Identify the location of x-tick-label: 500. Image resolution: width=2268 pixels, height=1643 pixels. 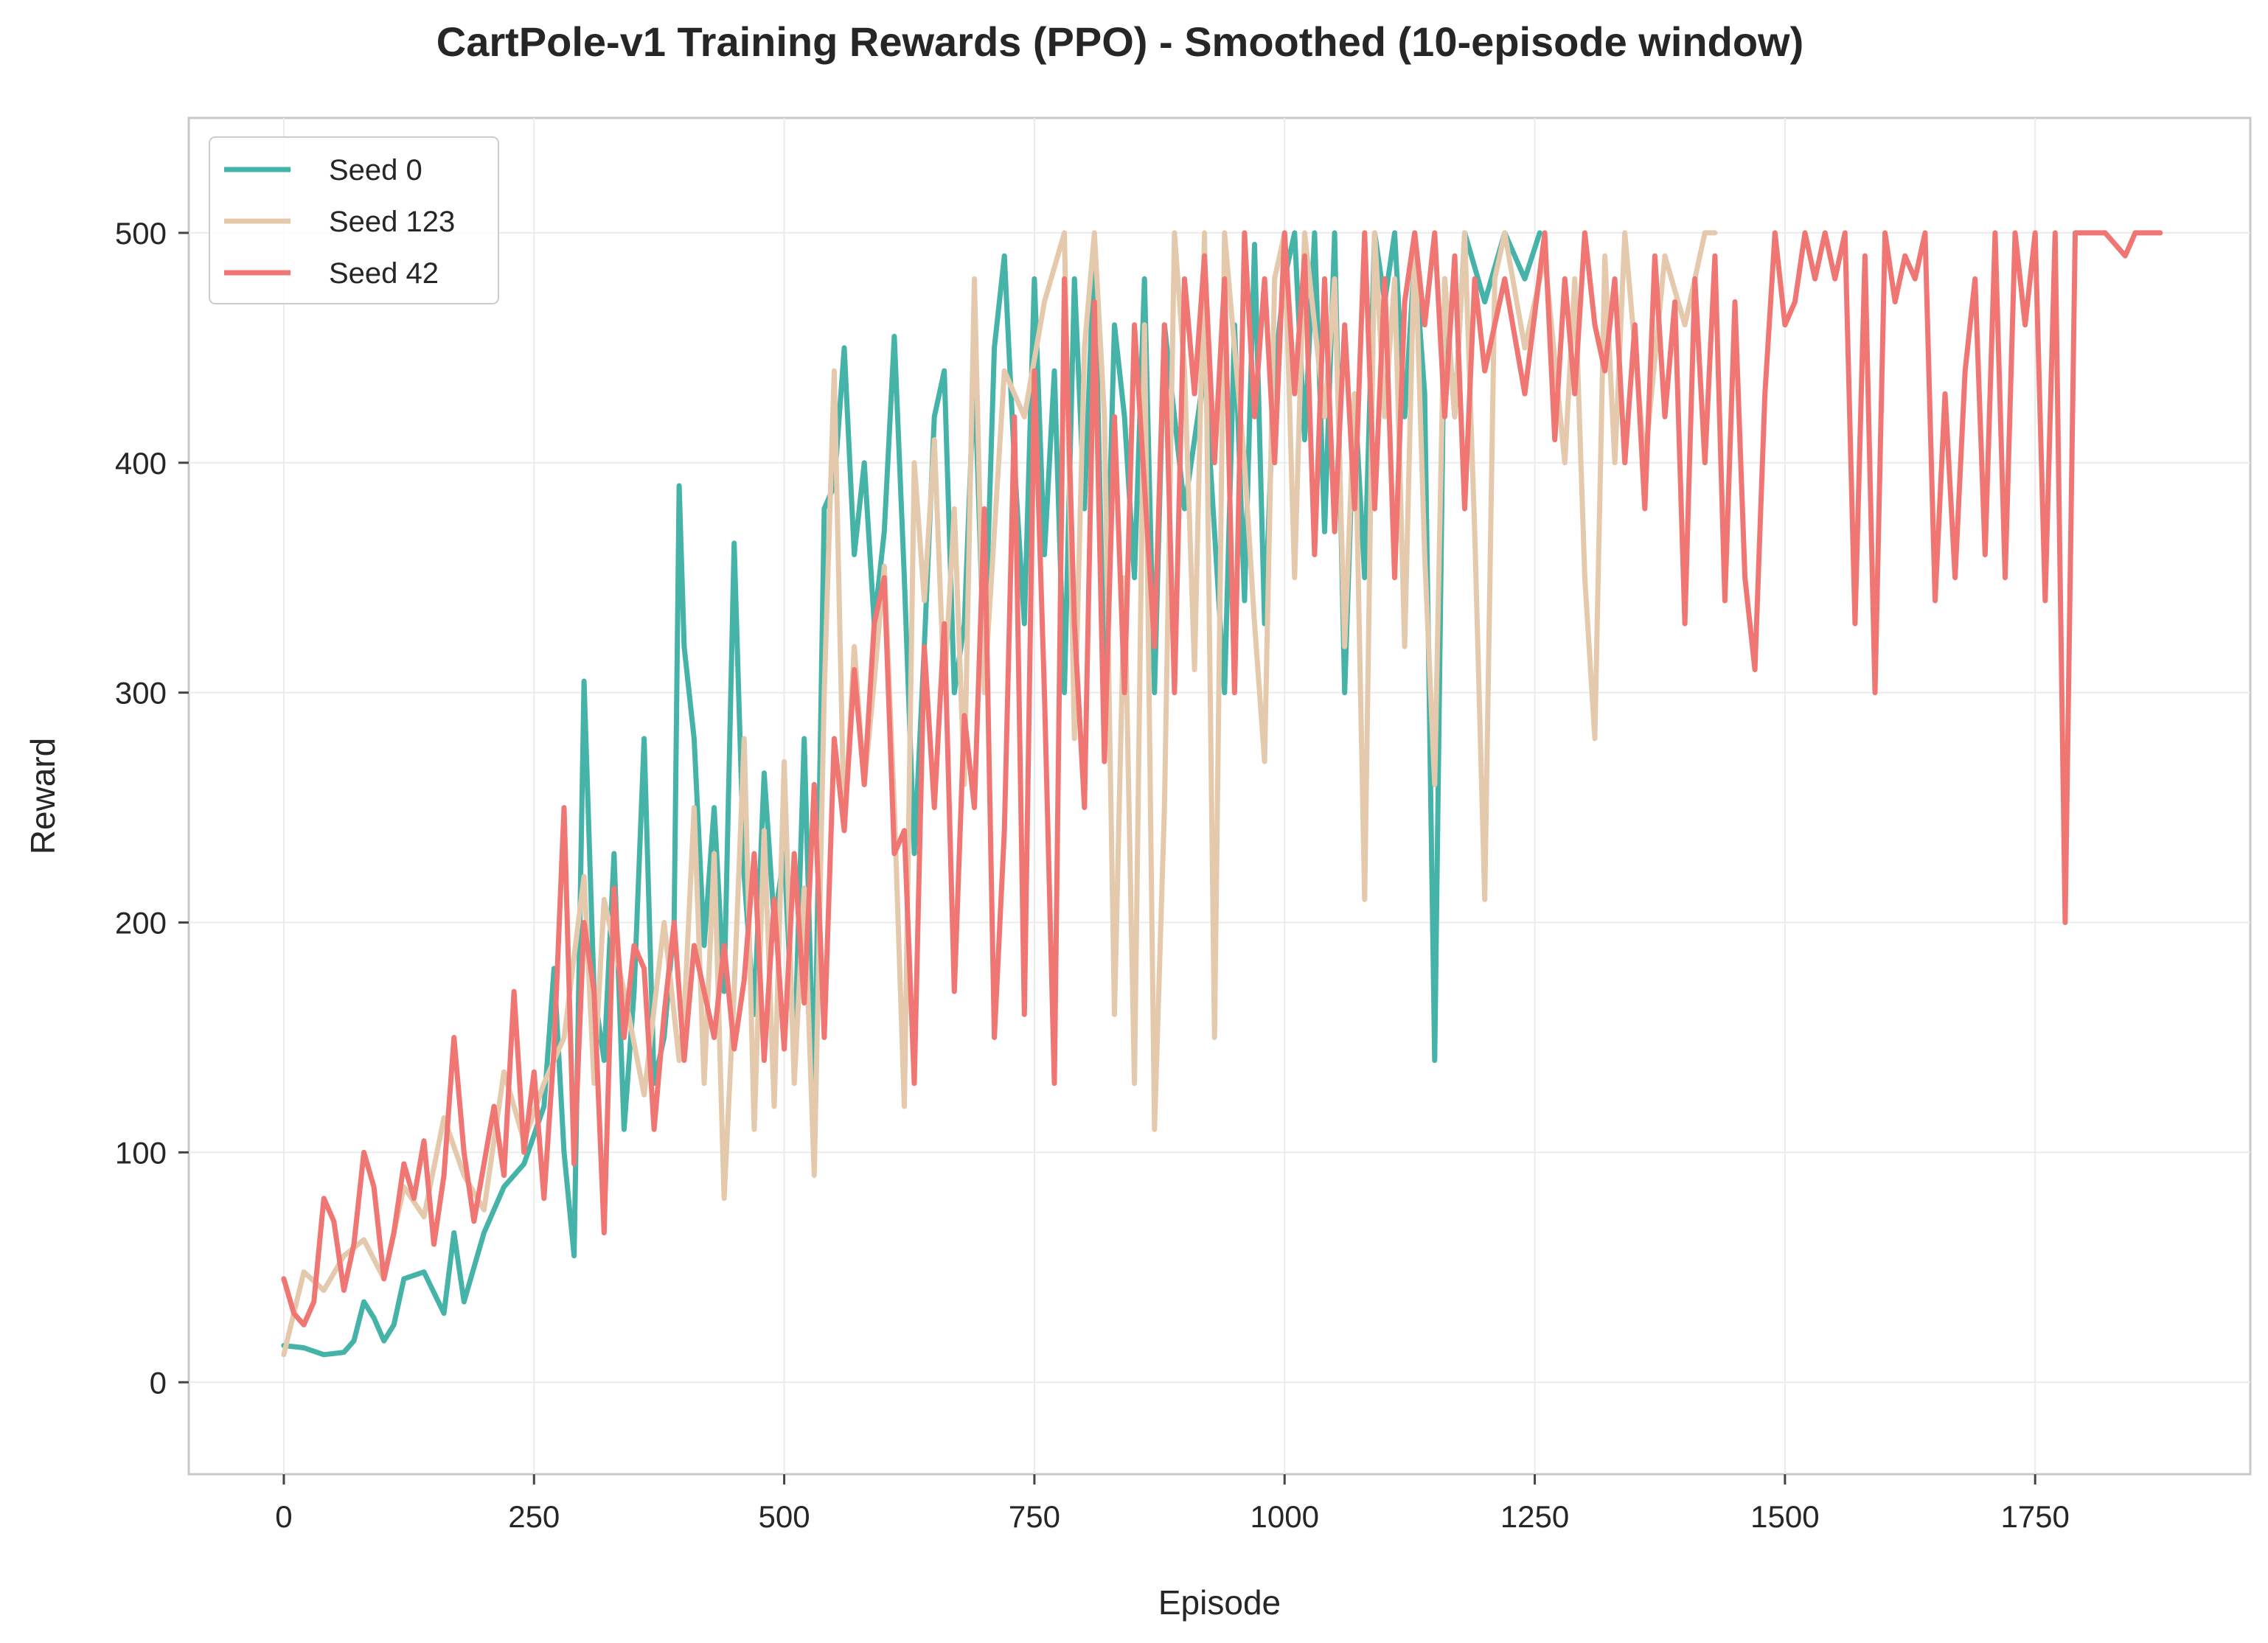
(784, 1516).